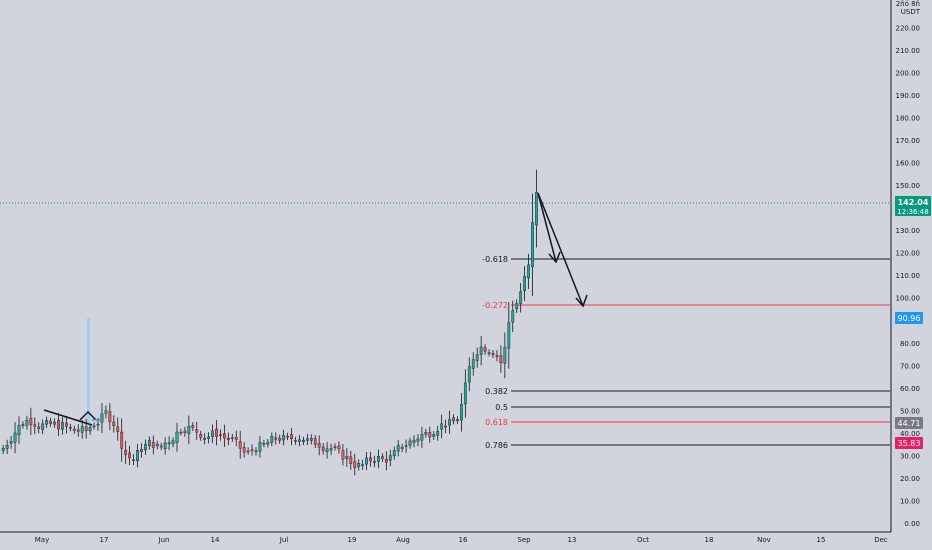  What do you see at coordinates (911, 12) in the screenshot?
I see `currency-label: USDT` at bounding box center [911, 12].